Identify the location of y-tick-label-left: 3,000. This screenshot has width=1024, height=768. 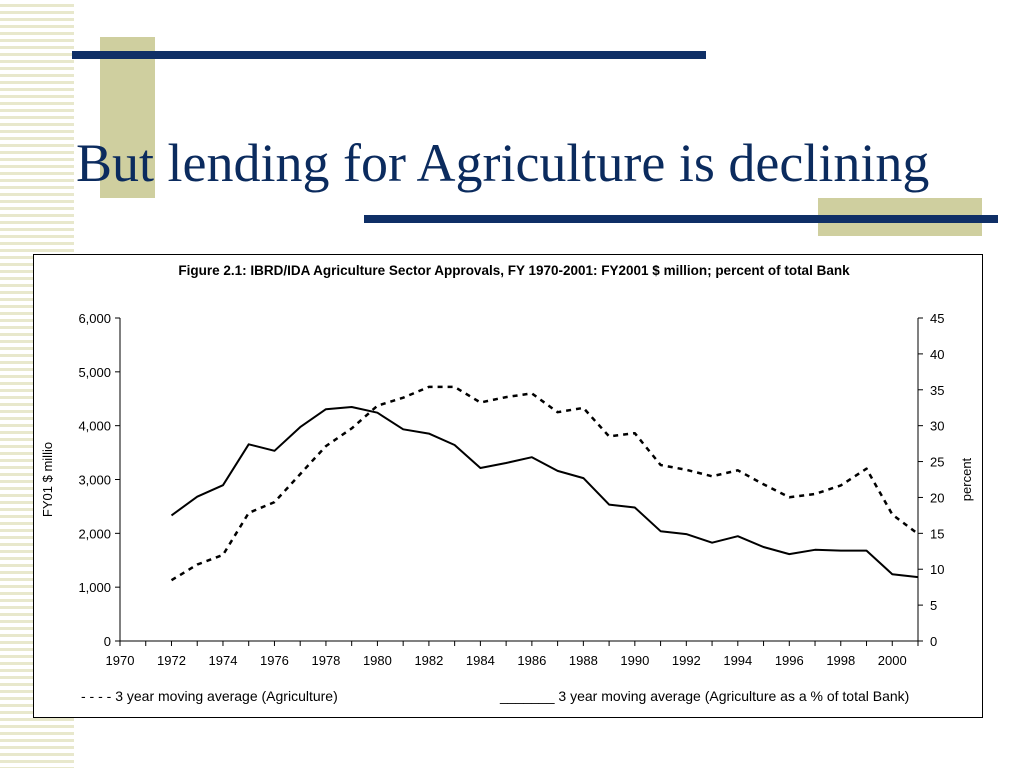
(94, 480).